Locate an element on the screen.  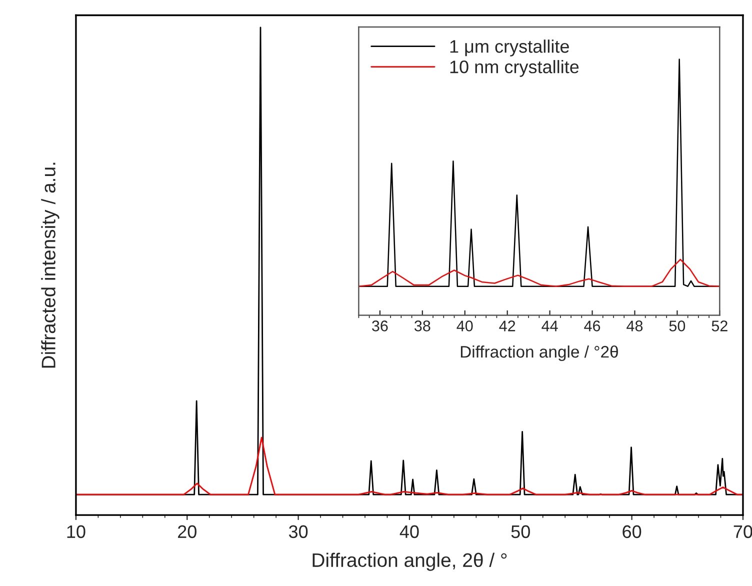
x-tick-label: 70 is located at coordinates (743, 531).